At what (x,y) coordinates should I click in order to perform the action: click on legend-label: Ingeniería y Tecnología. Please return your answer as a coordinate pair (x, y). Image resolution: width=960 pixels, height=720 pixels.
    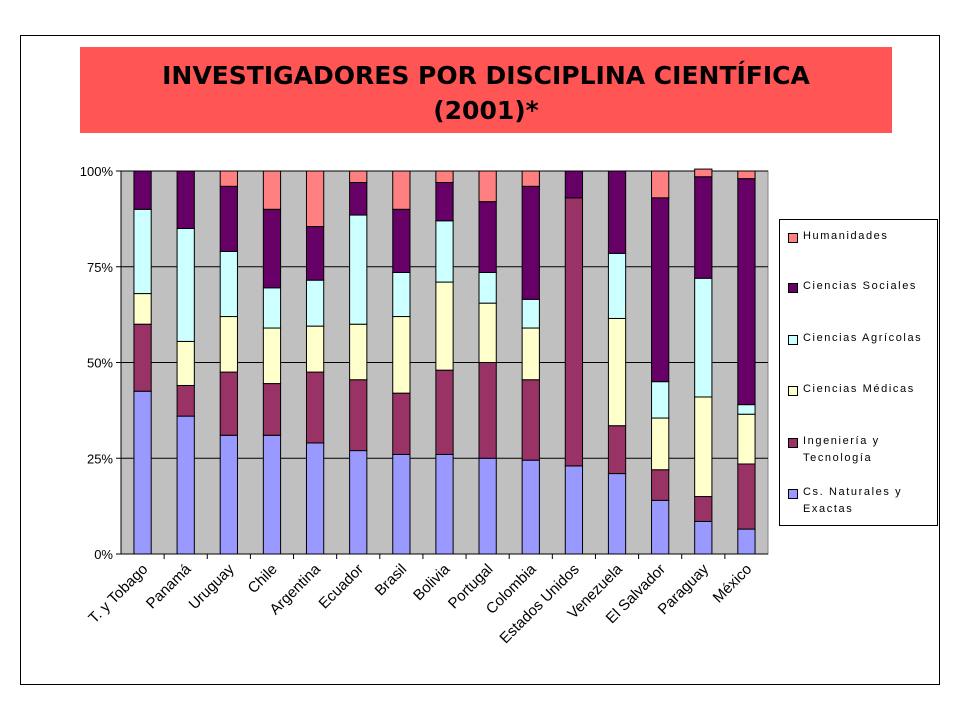
    Looking at the image, I should click on (841, 449).